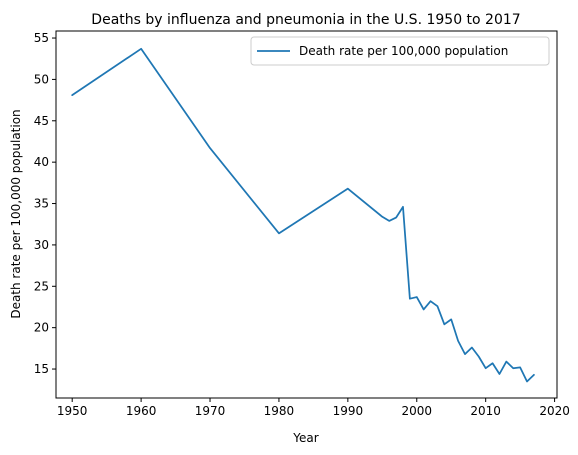 This screenshot has width=578, height=455. I want to click on x-tick-label: 2010, so click(485, 411).